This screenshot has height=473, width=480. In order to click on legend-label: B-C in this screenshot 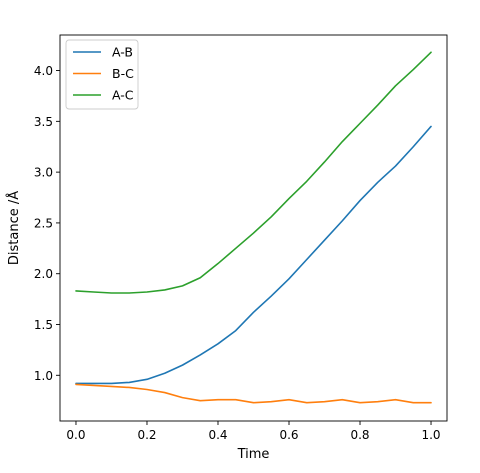, I will do `click(123, 73)`.